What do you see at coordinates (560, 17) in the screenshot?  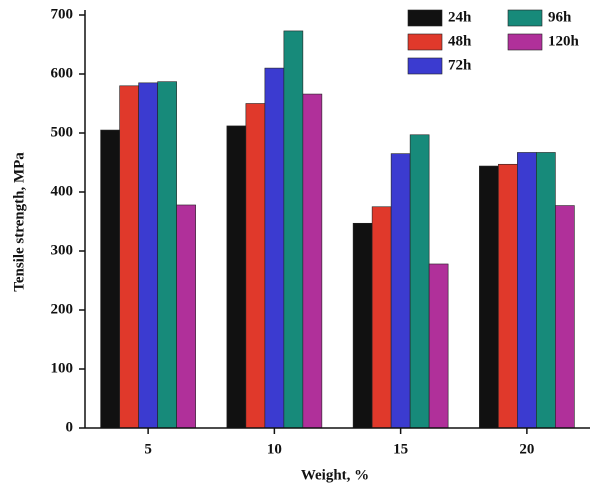 I see `legend-label: 96h` at bounding box center [560, 17].